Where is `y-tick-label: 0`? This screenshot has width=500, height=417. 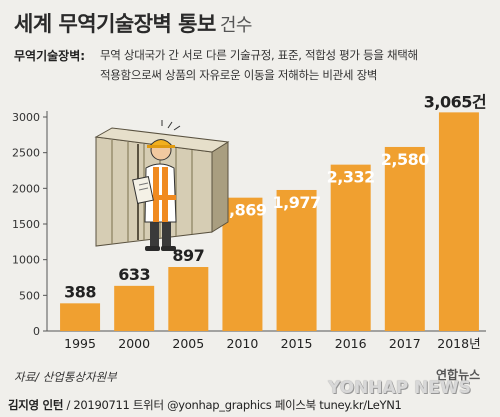 y-tick-label: 0 is located at coordinates (36, 331).